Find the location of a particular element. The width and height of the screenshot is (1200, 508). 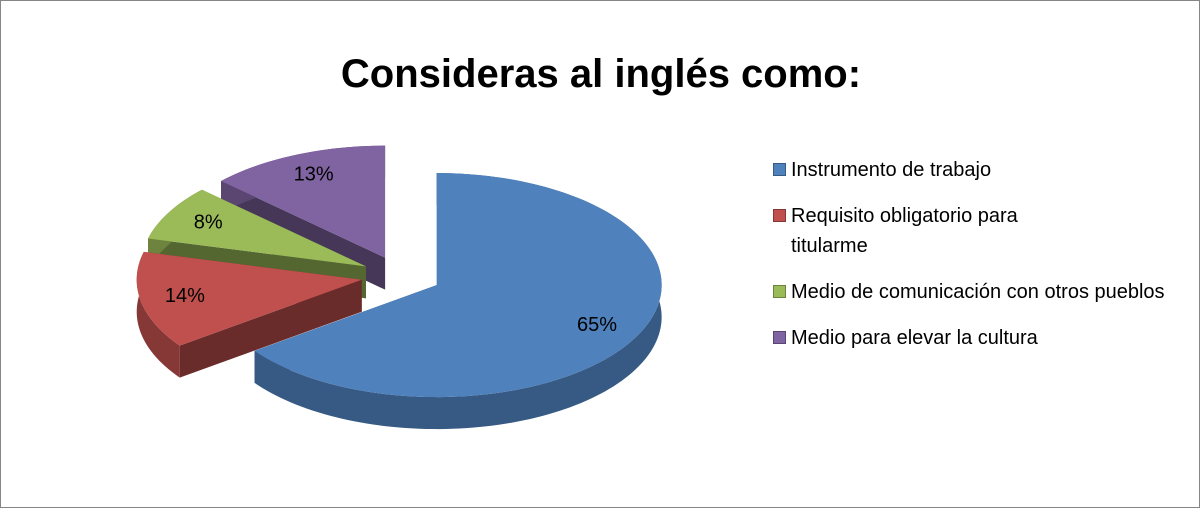

legend-label: Medio de comunicación con otros pueblos is located at coordinates (978, 292).